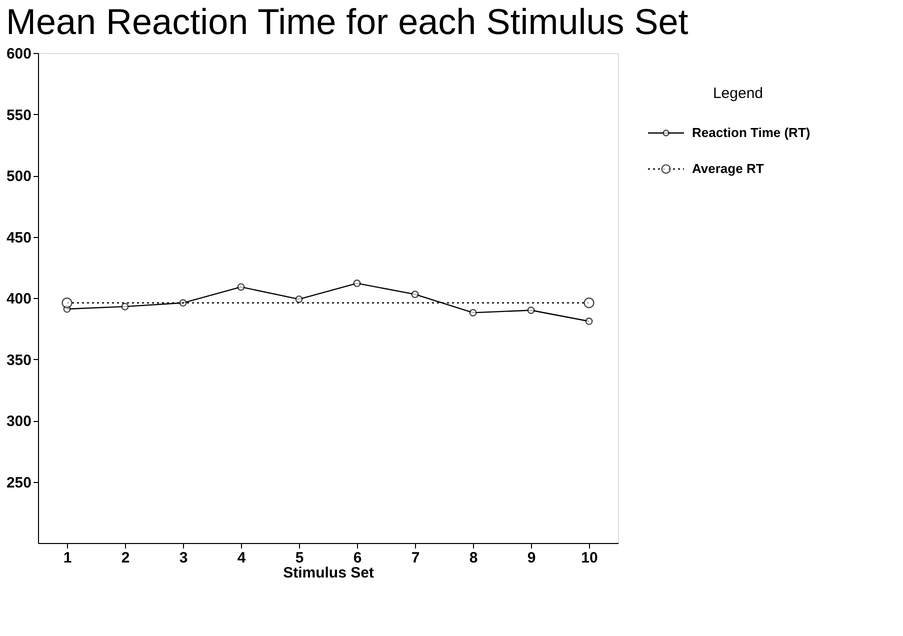  Describe the element at coordinates (19, 54) in the screenshot. I see `y-tick-label: 600` at that location.